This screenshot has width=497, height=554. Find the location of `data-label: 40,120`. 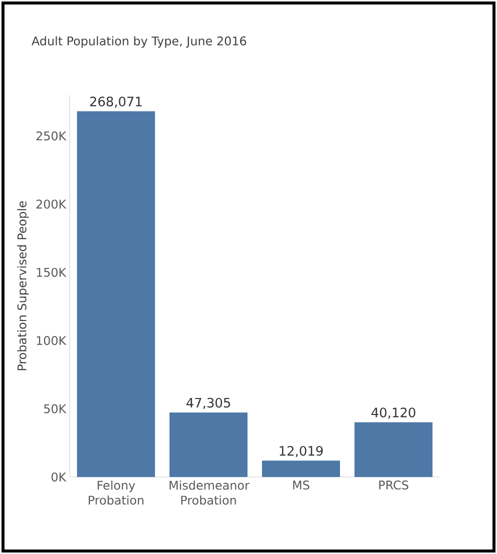

data-label: 40,120 is located at coordinates (393, 413).